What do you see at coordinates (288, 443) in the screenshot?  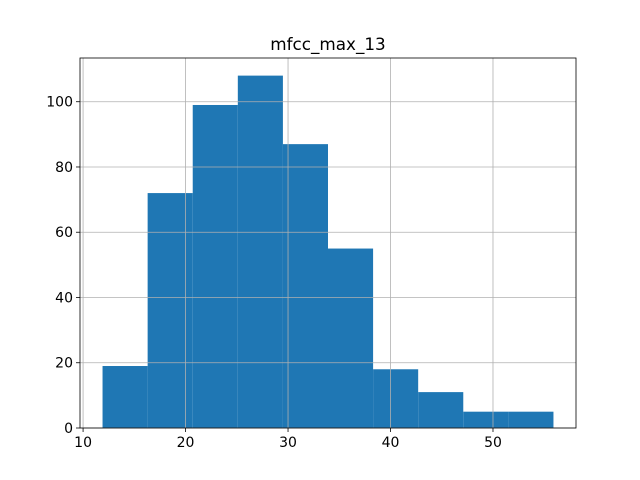 I see `x-tick-label: 30` at bounding box center [288, 443].